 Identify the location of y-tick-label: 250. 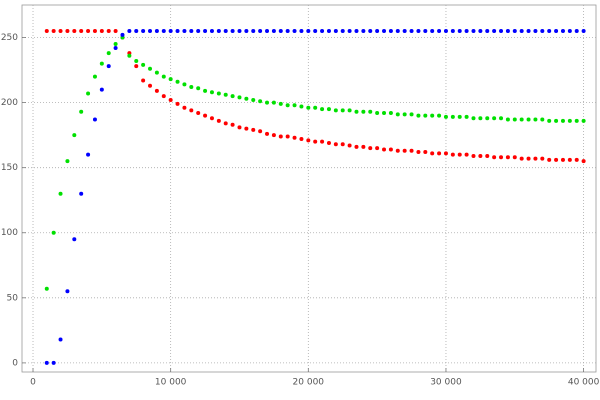
(9, 38).